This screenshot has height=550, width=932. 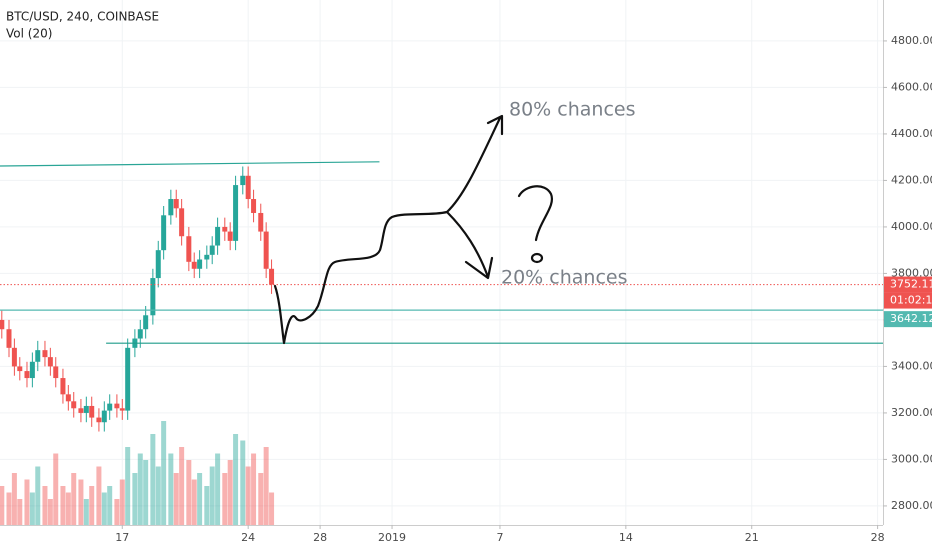 I want to click on question-dot, so click(x=537, y=258).